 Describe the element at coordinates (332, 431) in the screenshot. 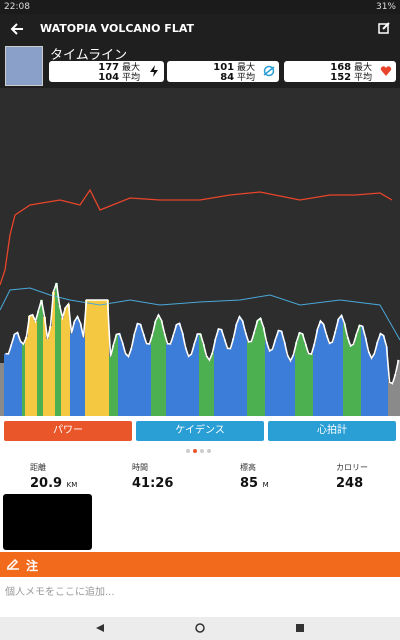

I see `tab-heart-rate: 心拍計` at that location.